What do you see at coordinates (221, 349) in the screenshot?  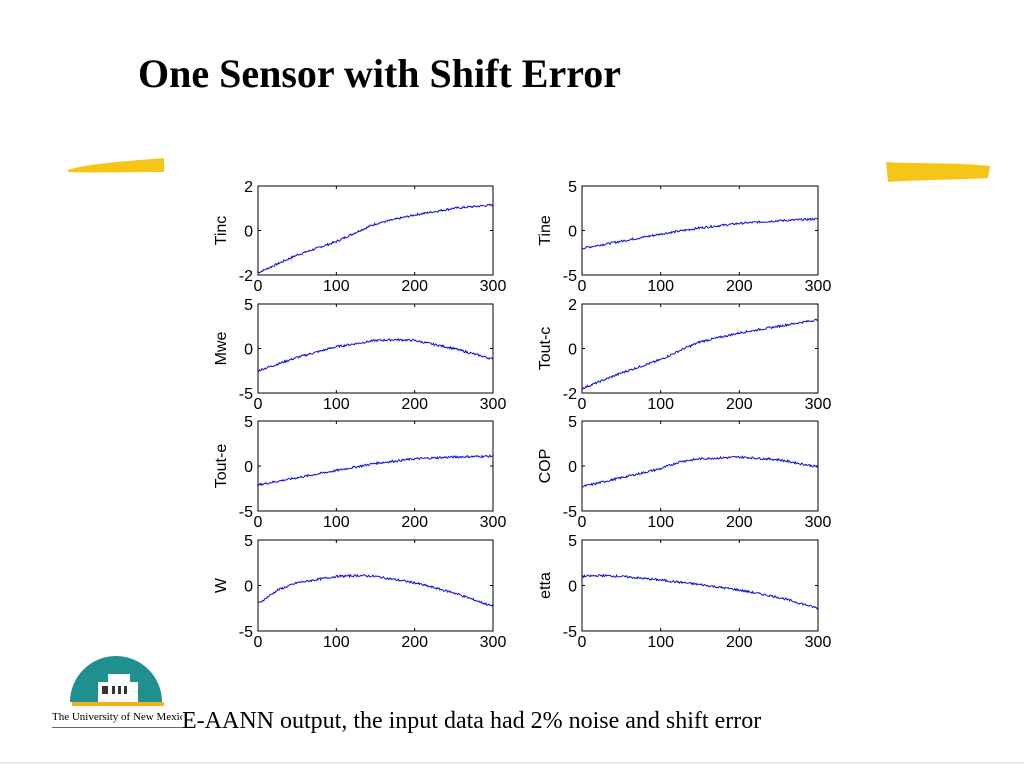 I see `y-axis-label: Mwe` at bounding box center [221, 349].